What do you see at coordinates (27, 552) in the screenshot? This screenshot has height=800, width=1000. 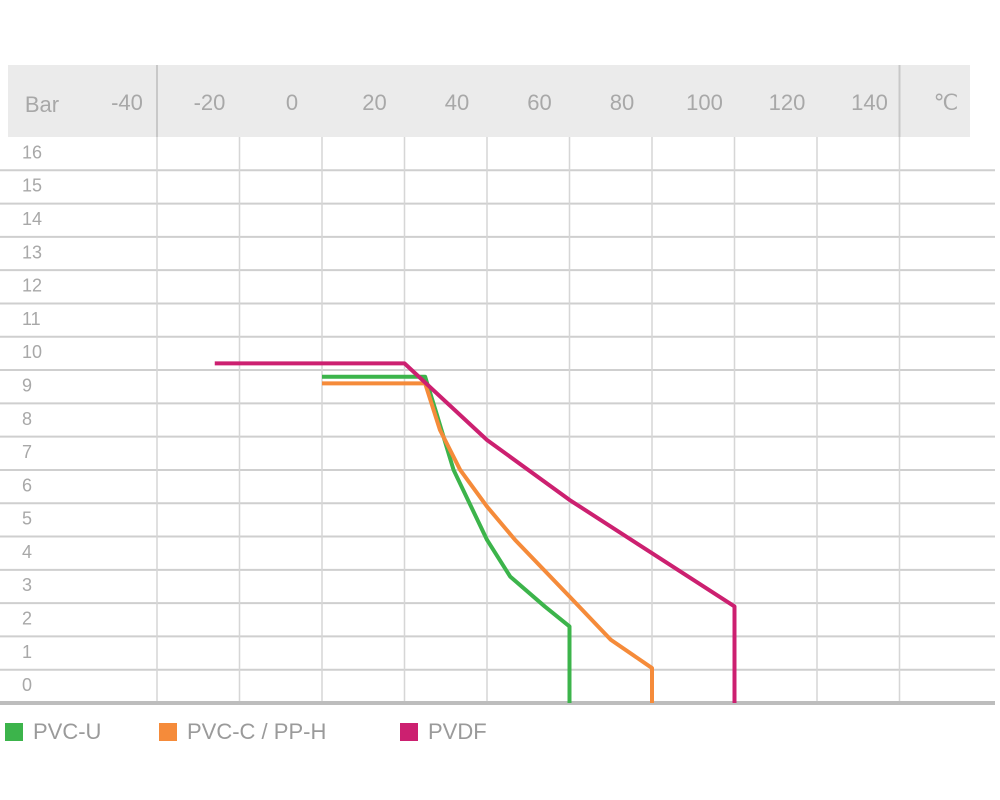 I see `y-tick-label: 4` at bounding box center [27, 552].